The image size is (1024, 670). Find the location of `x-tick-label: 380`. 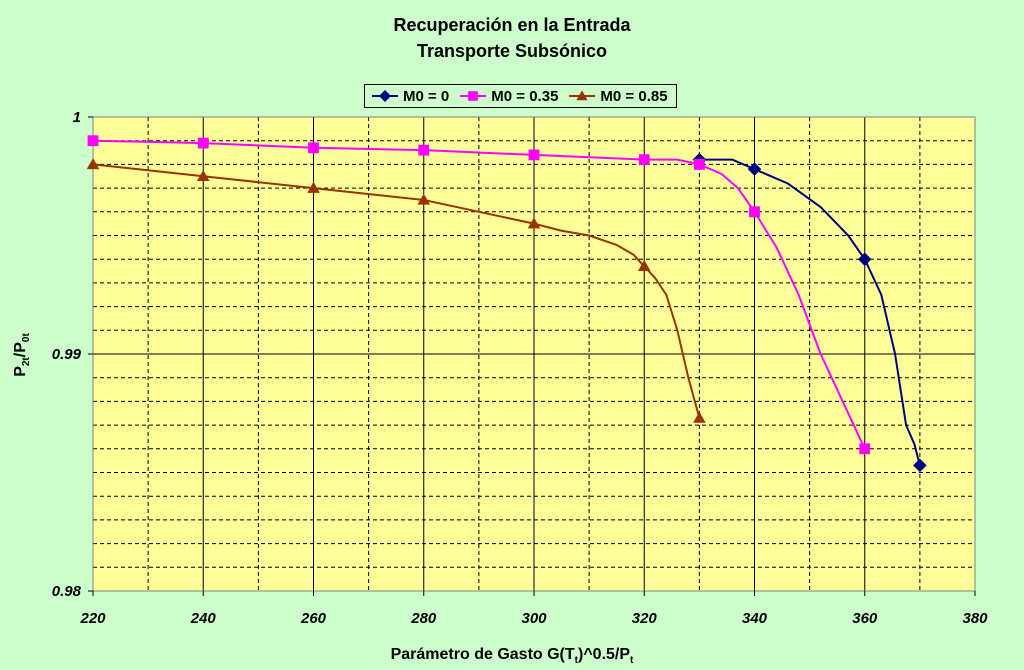

x-tick-label: 380 is located at coordinates (975, 618).